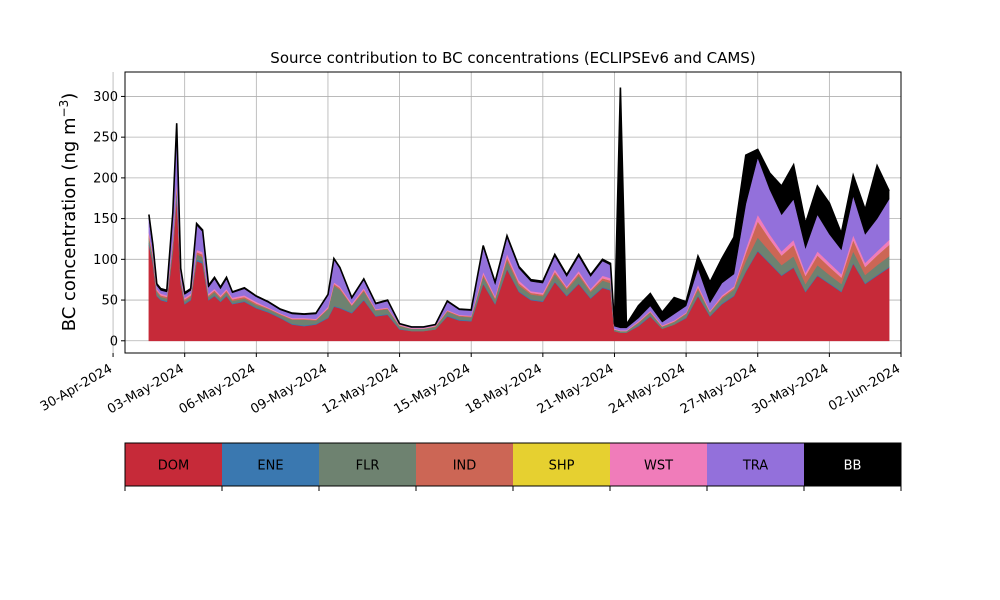 Image resolution: width=1000 pixels, height=600 pixels. I want to click on legend-label-wst: WST, so click(658, 466).